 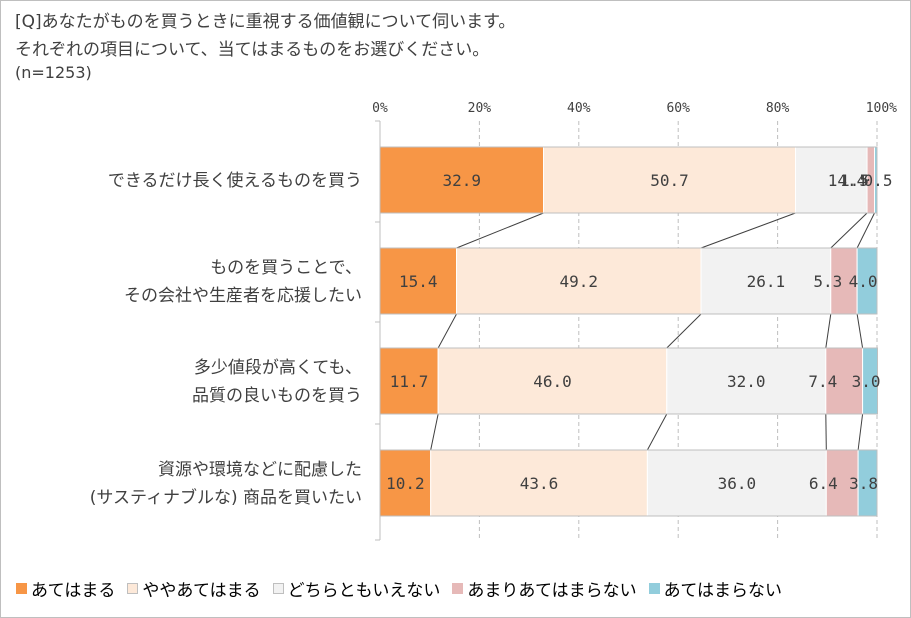 I want to click on category-label: 多少値段が高くても、, so click(x=278, y=368).